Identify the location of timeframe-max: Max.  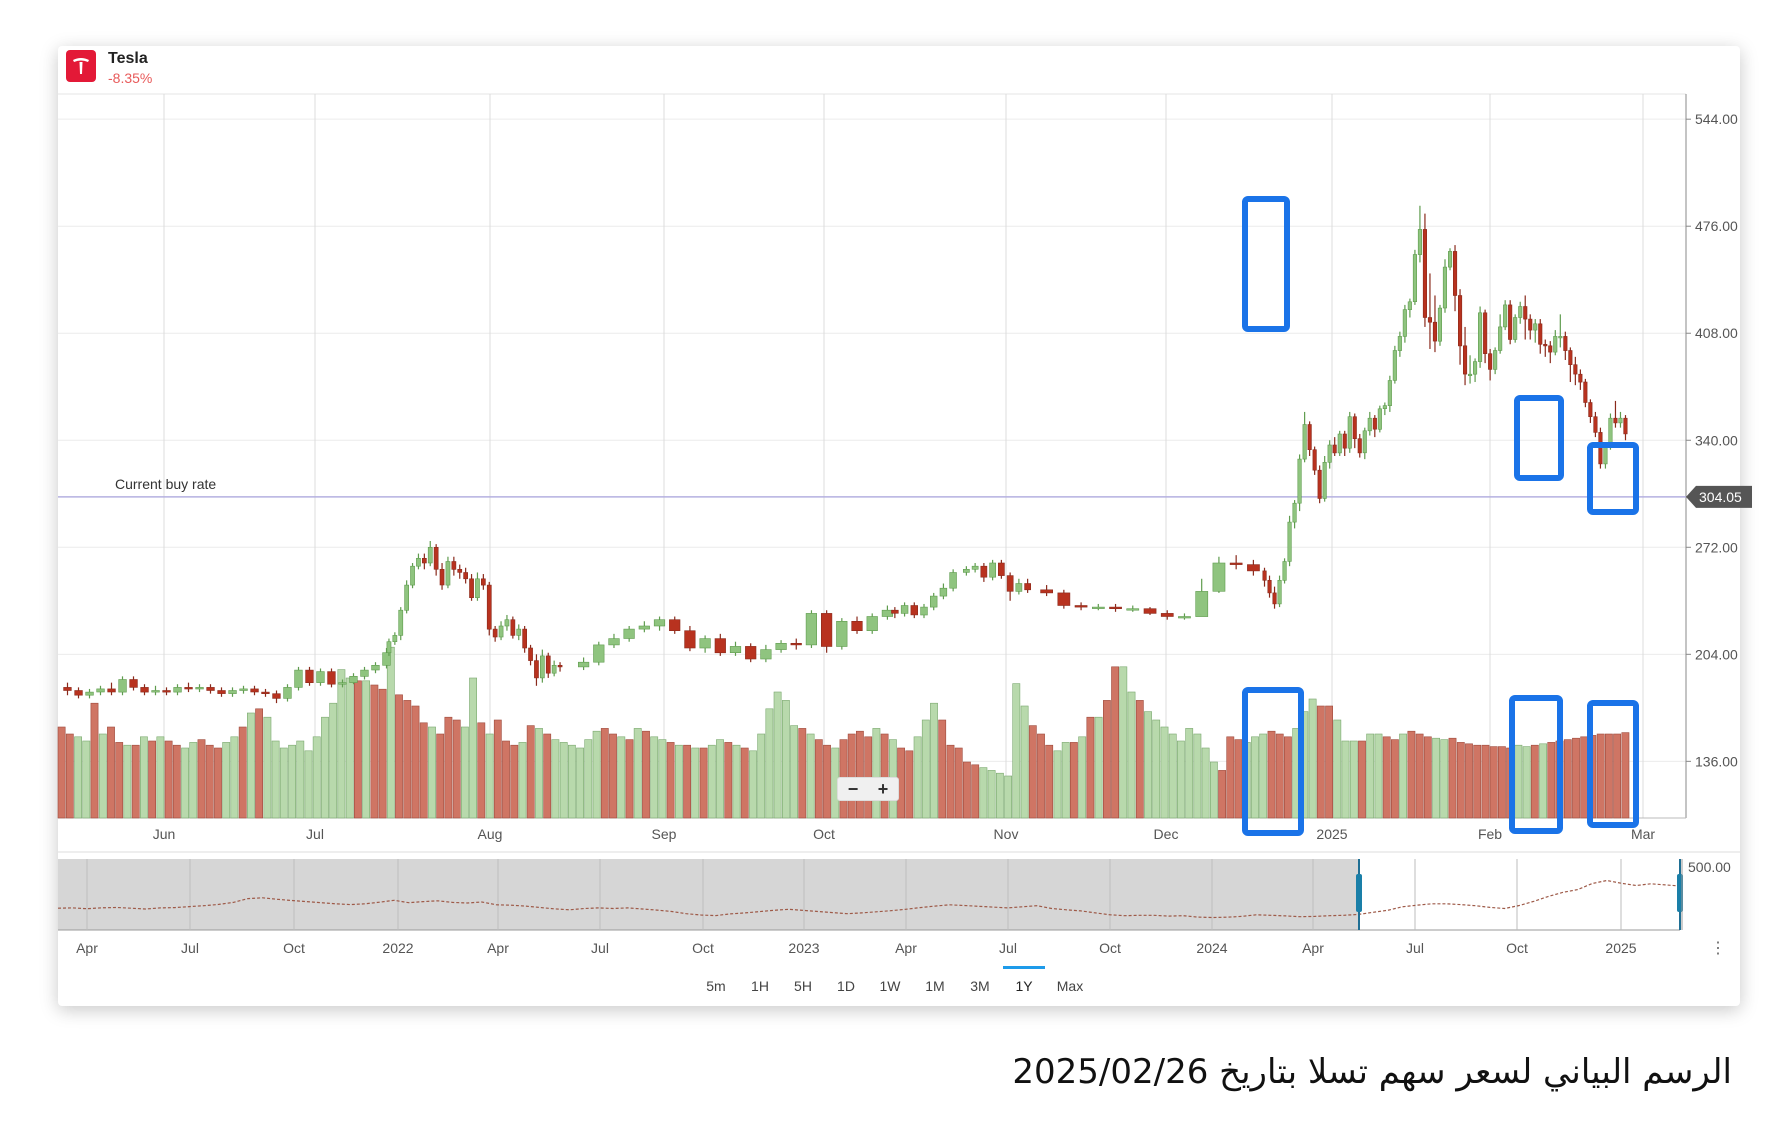
(1070, 986).